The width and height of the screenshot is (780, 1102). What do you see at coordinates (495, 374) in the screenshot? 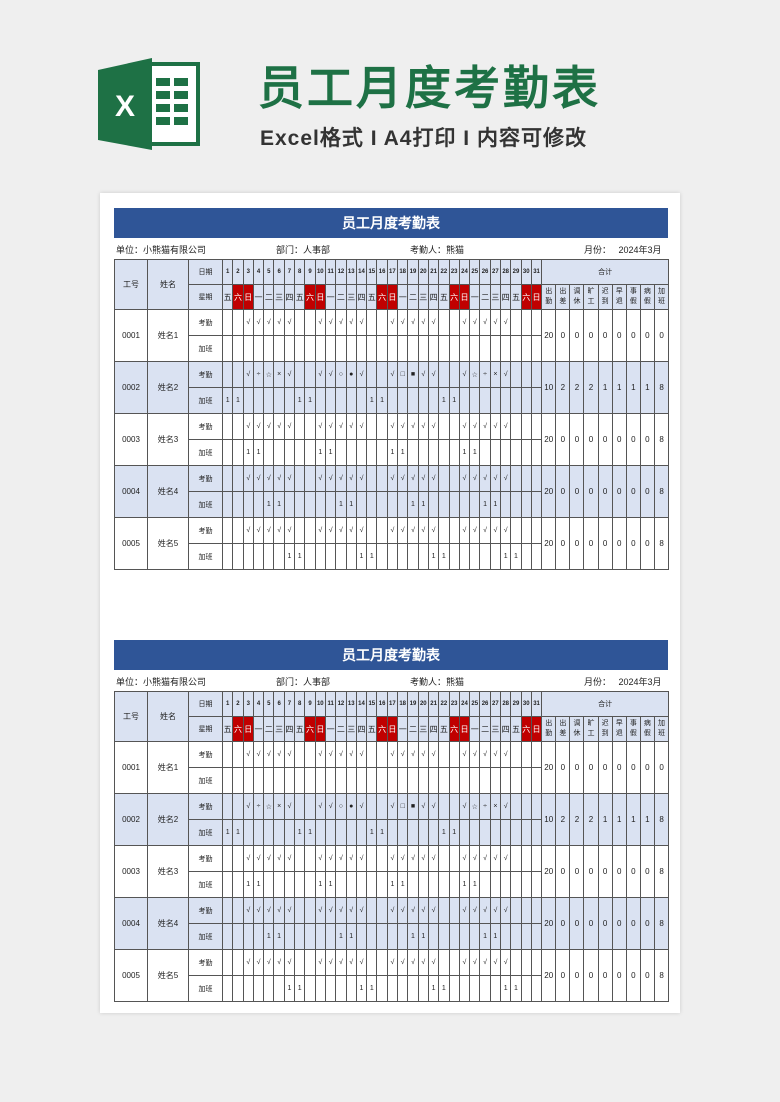
I see `attendance-cell: ×` at bounding box center [495, 374].